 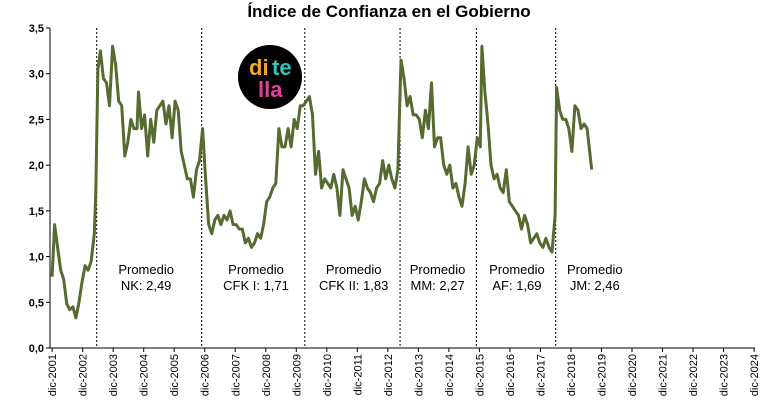 I want to click on annotation-value: CFK I: 1,71, so click(x=256, y=285).